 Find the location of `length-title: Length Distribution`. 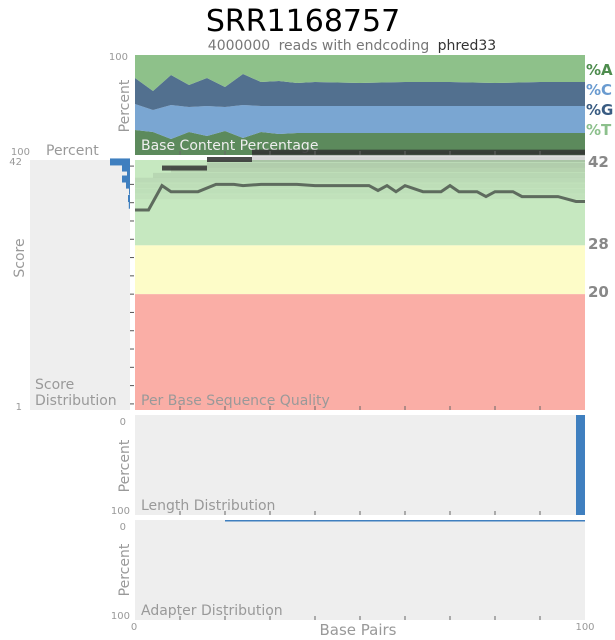

length-title: Length Distribution is located at coordinates (208, 506).